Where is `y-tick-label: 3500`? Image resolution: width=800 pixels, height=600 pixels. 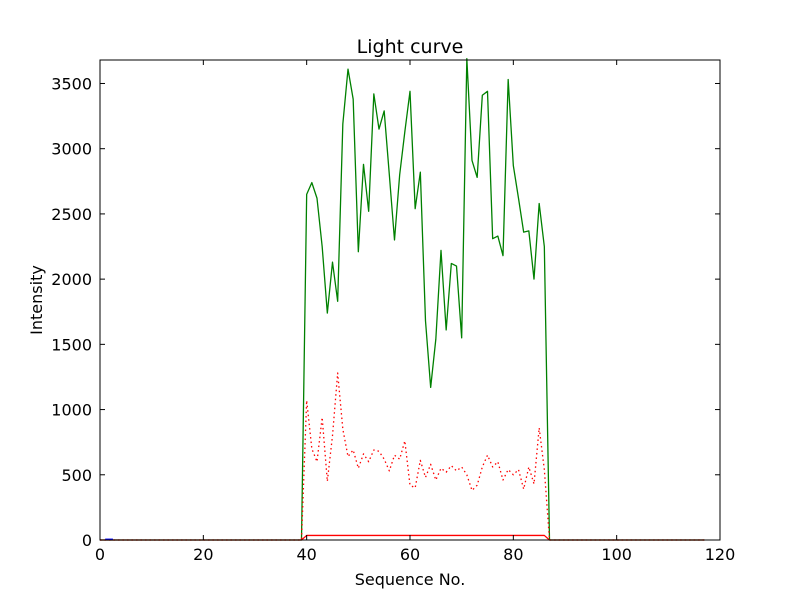
y-tick-label: 3500 is located at coordinates (71, 83).